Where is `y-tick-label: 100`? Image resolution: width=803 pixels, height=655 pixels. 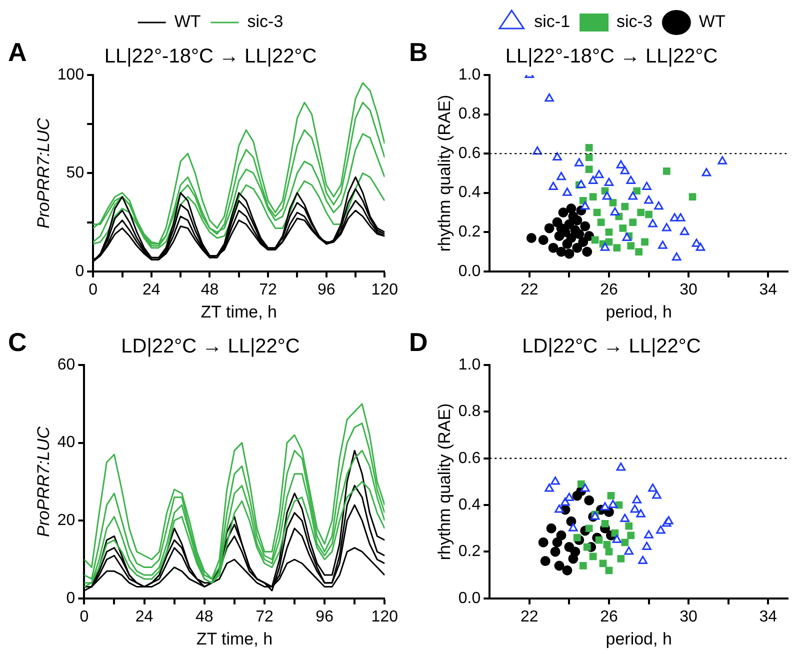 y-tick-label: 100 is located at coordinates (70, 75).